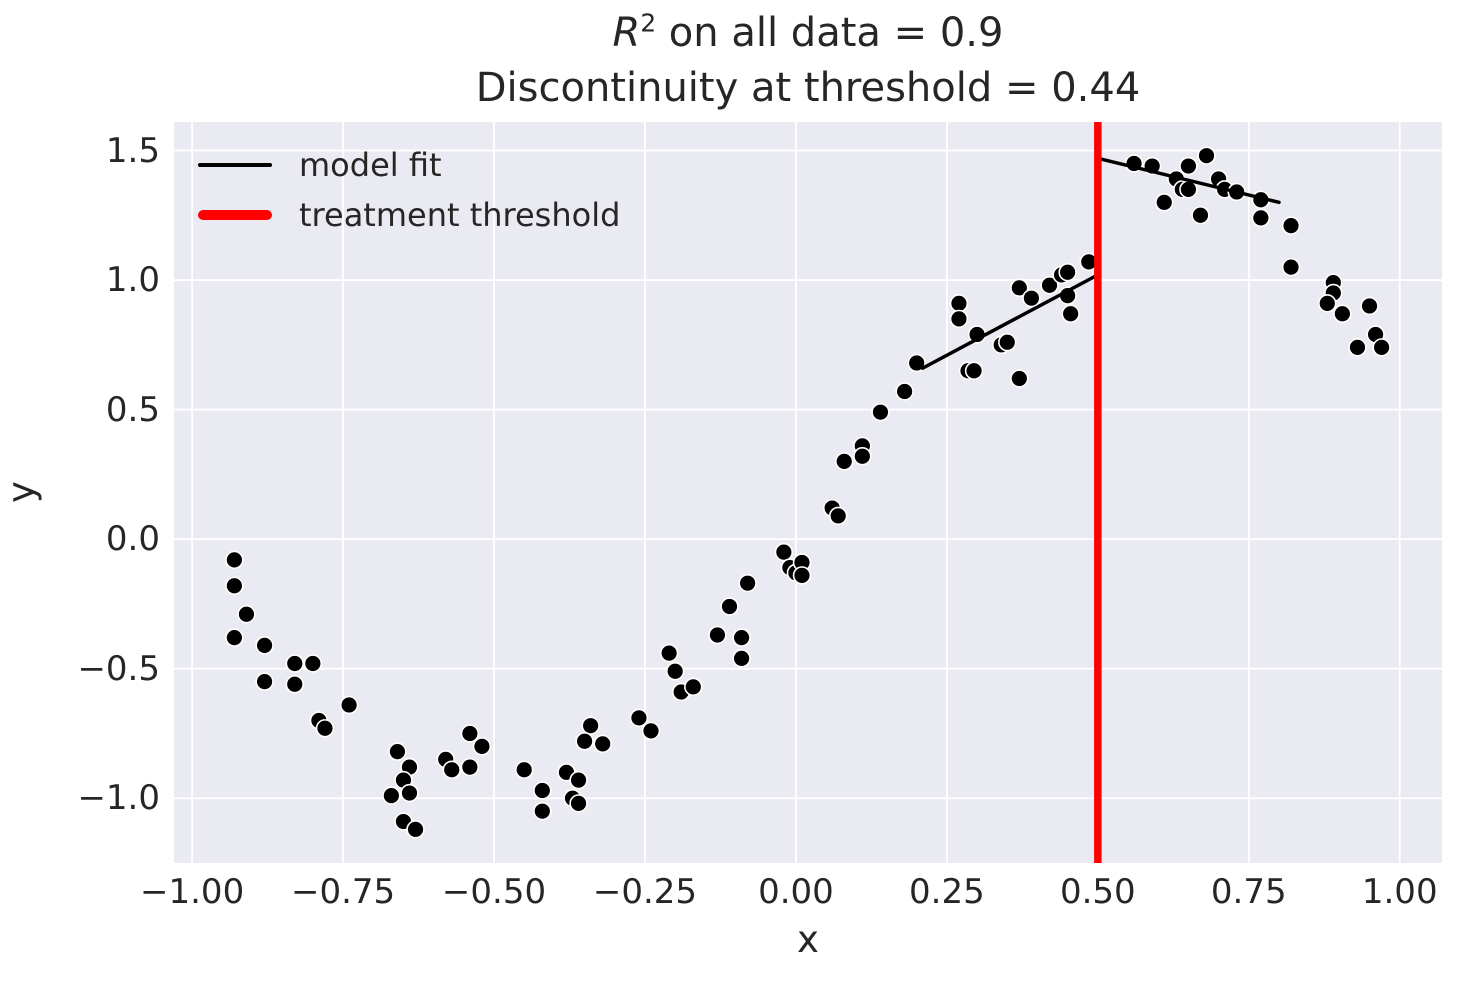  What do you see at coordinates (1097, 892) in the screenshot?
I see `x-tick-label: 0.50` at bounding box center [1097, 892].